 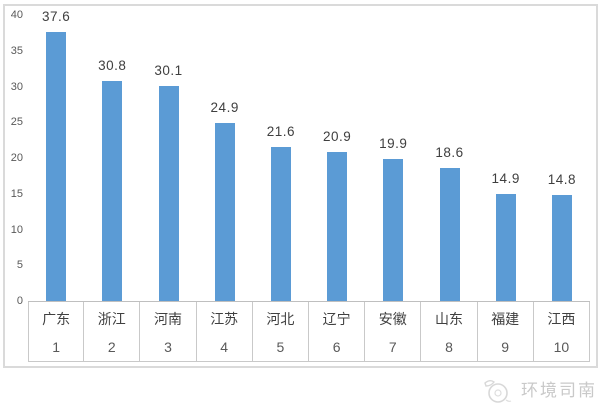 I want to click on province-label: 浙江, so click(x=111, y=319).